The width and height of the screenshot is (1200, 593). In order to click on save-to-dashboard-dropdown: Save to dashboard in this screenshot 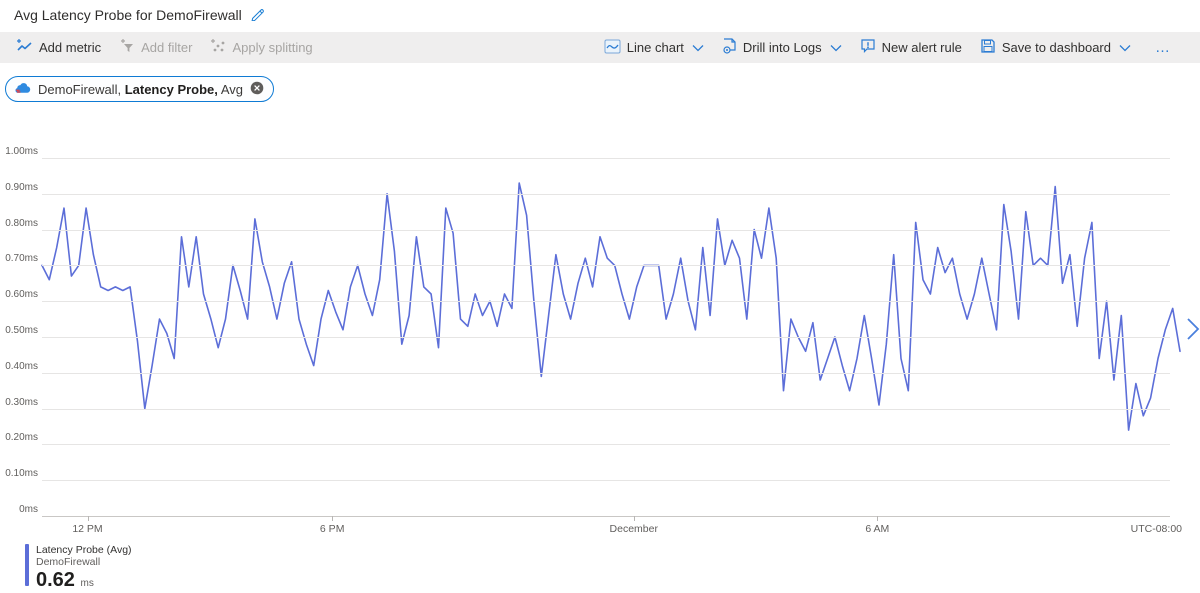, I will do `click(1055, 47)`.